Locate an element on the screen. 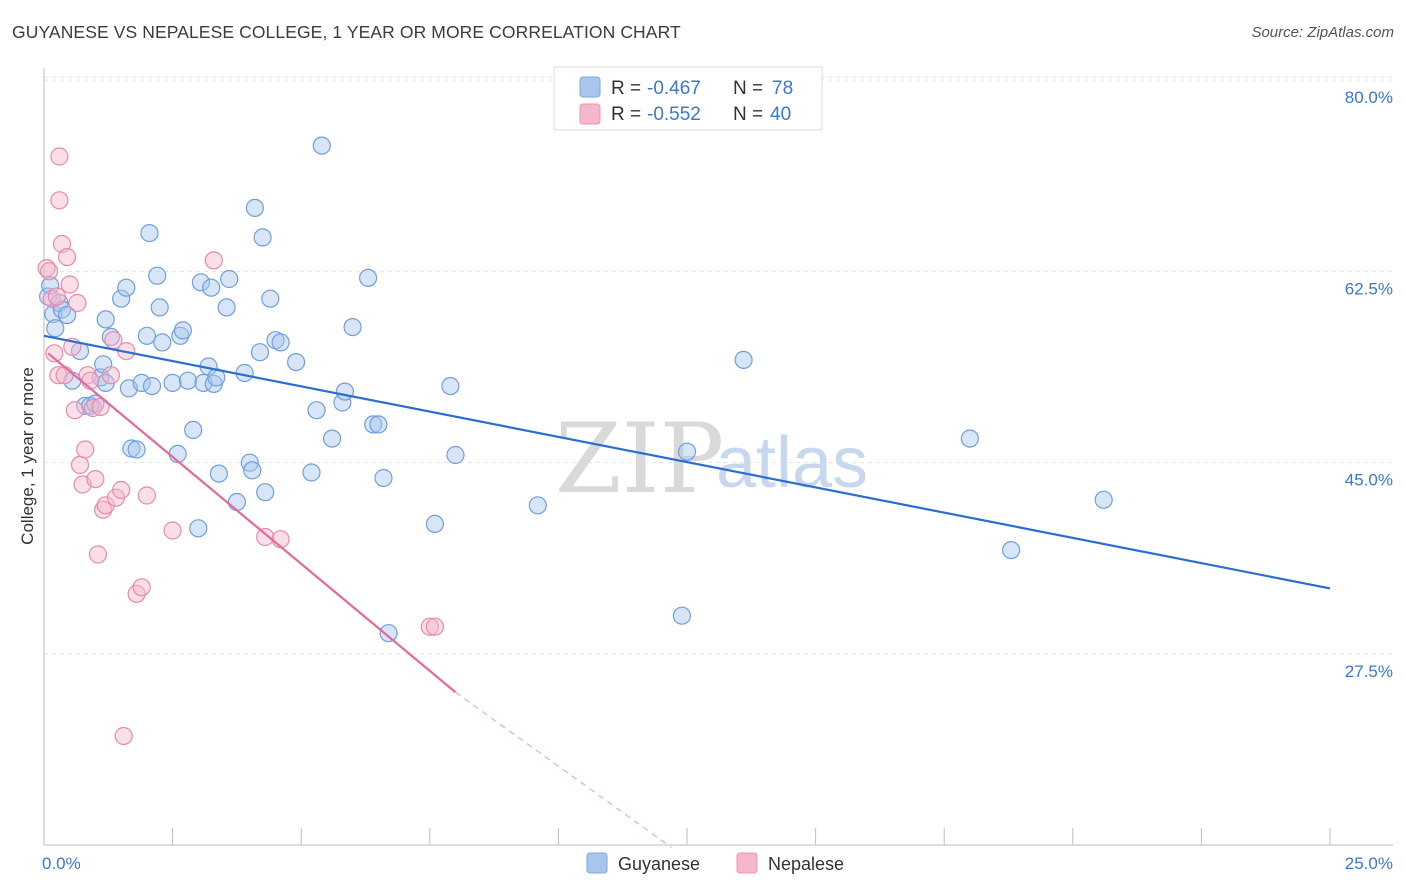 This screenshot has width=1406, height=892. legend-n-value-1: 78 is located at coordinates (782, 88).